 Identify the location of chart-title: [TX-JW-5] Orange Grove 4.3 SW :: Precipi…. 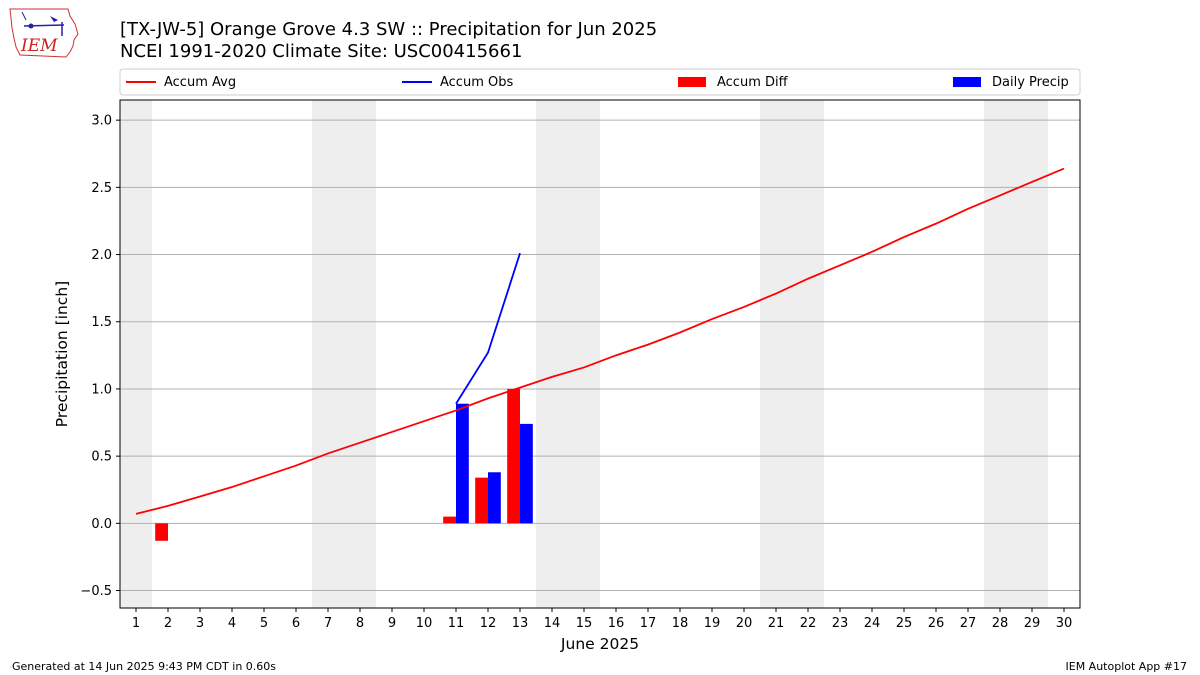
(388, 29).